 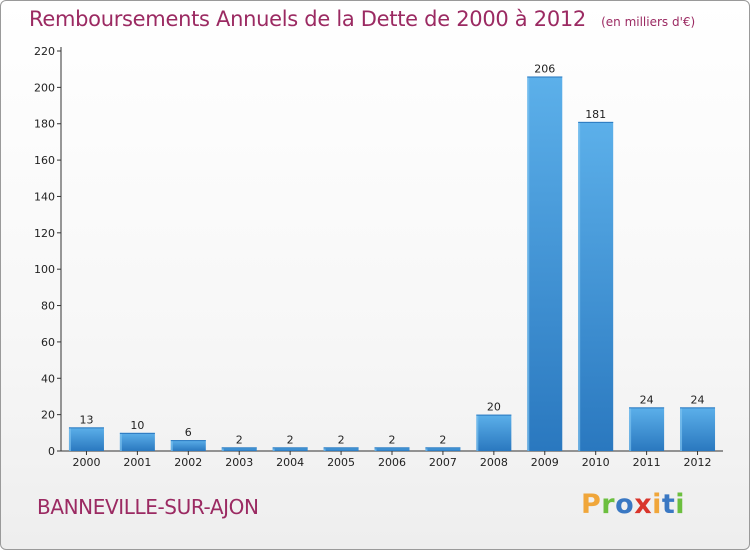 What do you see at coordinates (86, 462) in the screenshot?
I see `x-tick-label: 2000` at bounding box center [86, 462].